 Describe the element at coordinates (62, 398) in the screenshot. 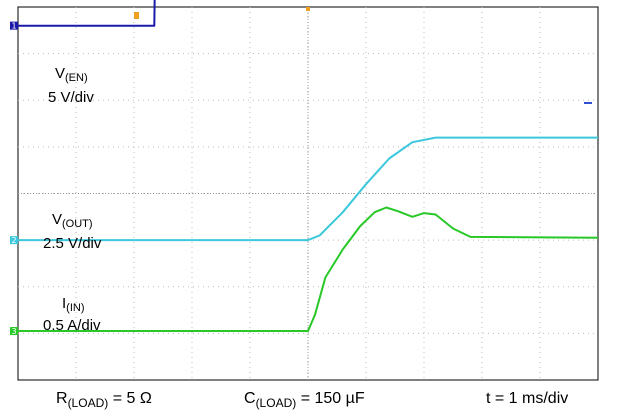

I see `r-load-main: R` at that location.